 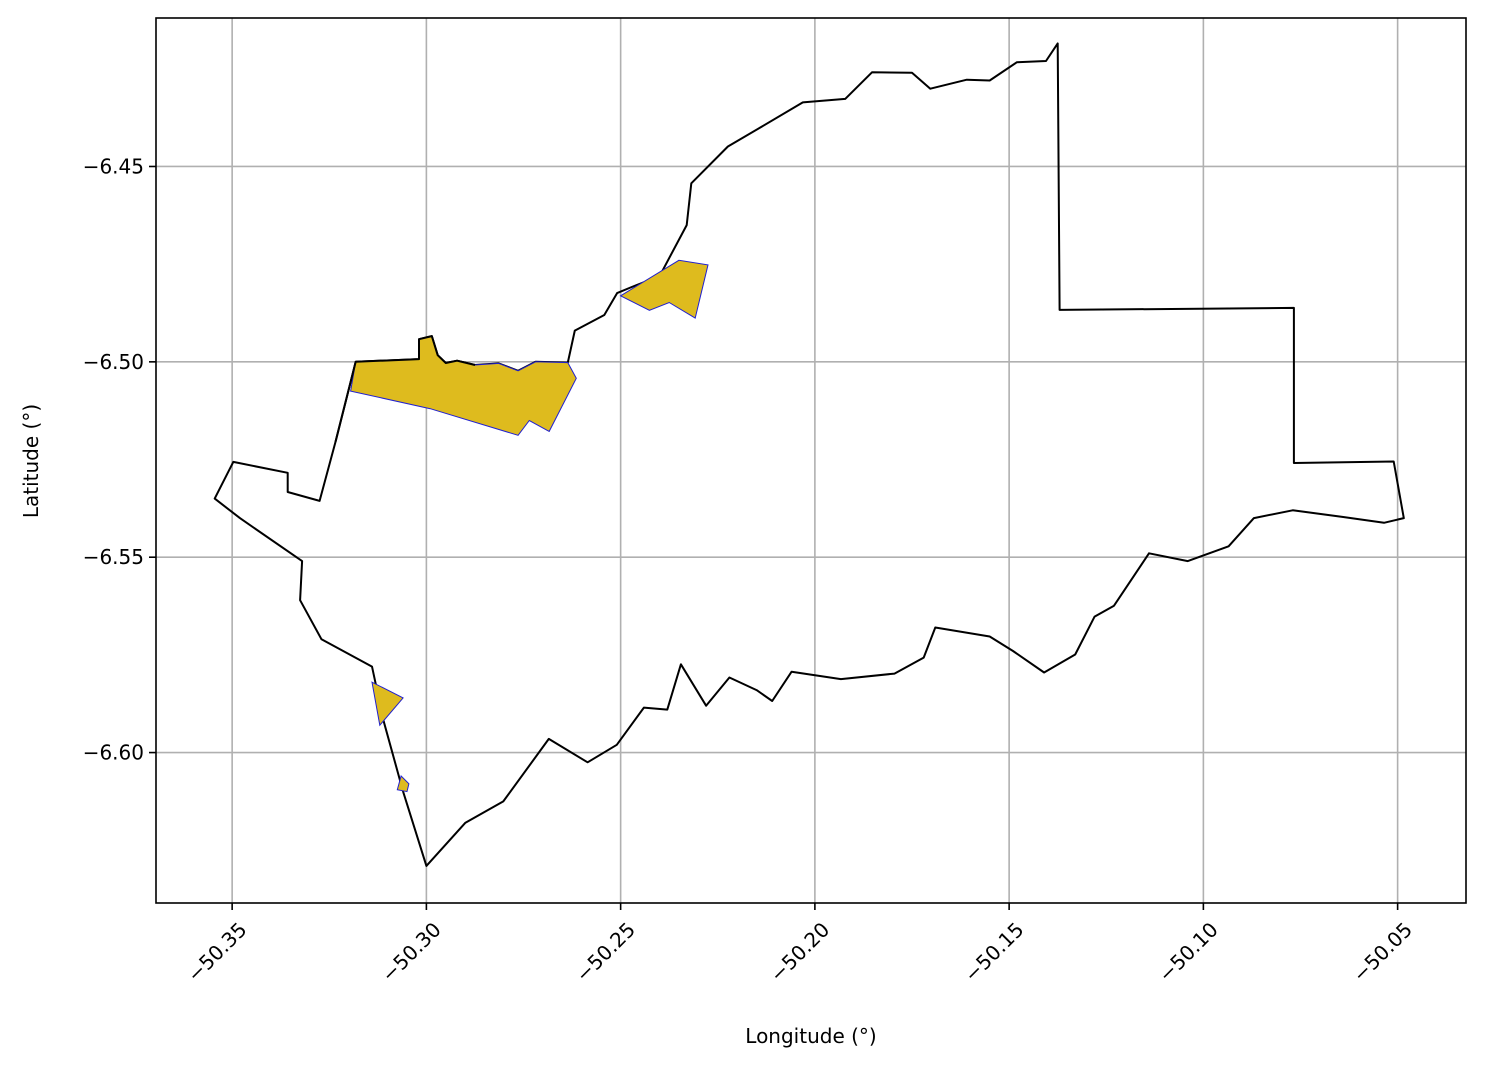 I want to click on y-tick-label: −6.55, so click(x=113, y=557).